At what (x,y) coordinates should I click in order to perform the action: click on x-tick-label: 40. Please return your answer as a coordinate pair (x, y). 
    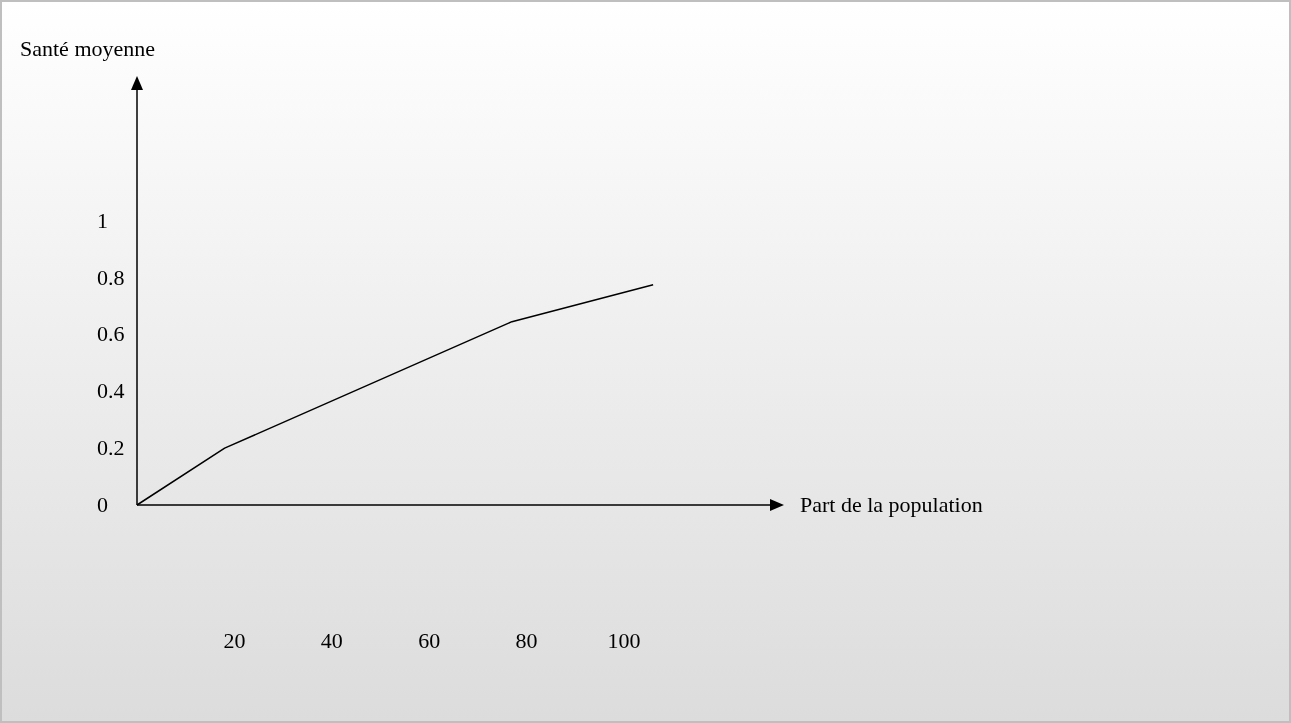
    Looking at the image, I should click on (331, 640).